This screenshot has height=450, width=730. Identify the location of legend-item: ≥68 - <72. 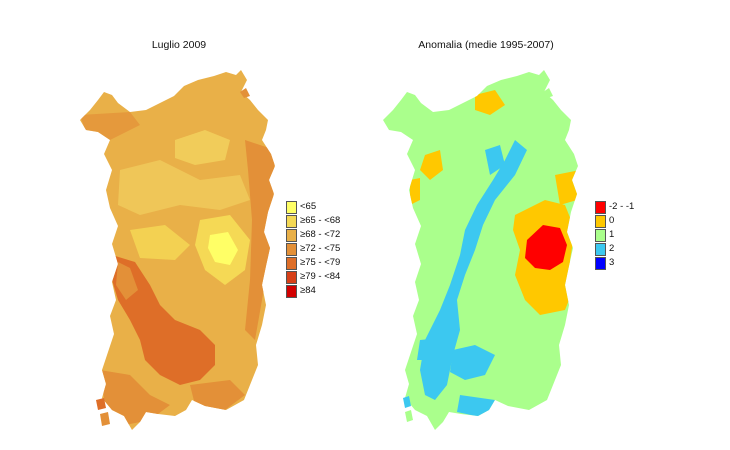
(313, 235).